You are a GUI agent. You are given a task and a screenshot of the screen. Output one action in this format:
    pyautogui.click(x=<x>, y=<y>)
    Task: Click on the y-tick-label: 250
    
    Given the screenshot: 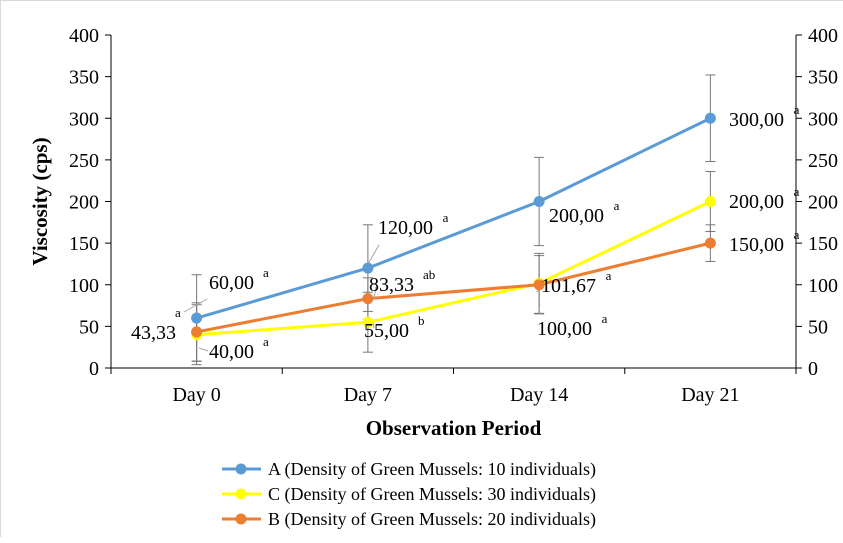 What is the action you would take?
    pyautogui.click(x=84, y=161)
    